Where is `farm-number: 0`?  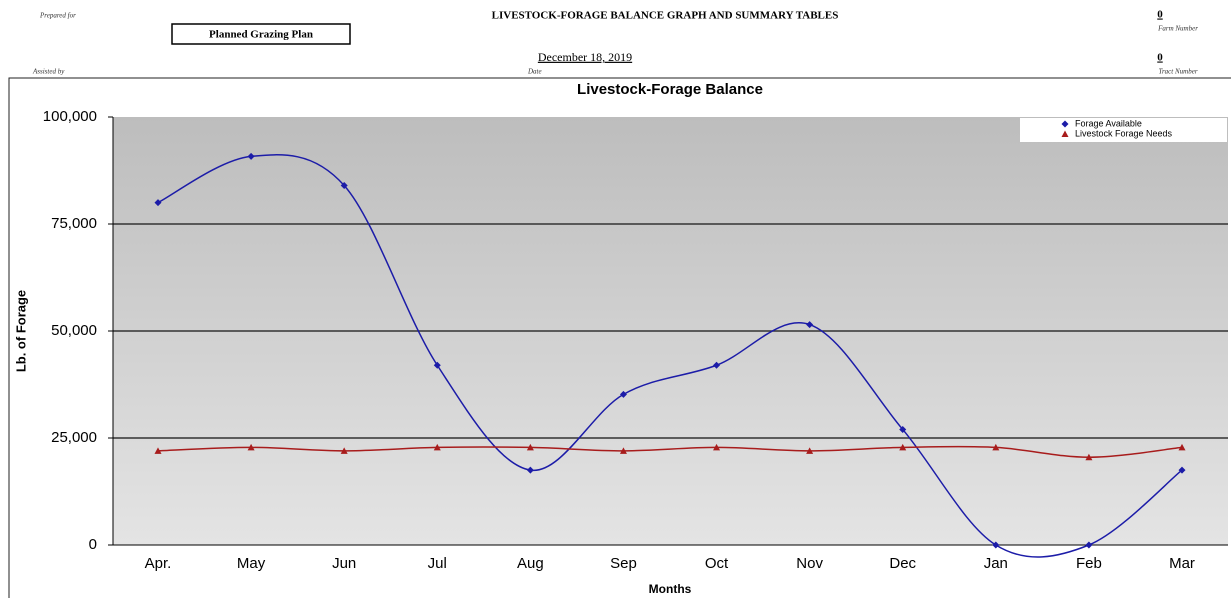
farm-number: 0 is located at coordinates (1160, 15).